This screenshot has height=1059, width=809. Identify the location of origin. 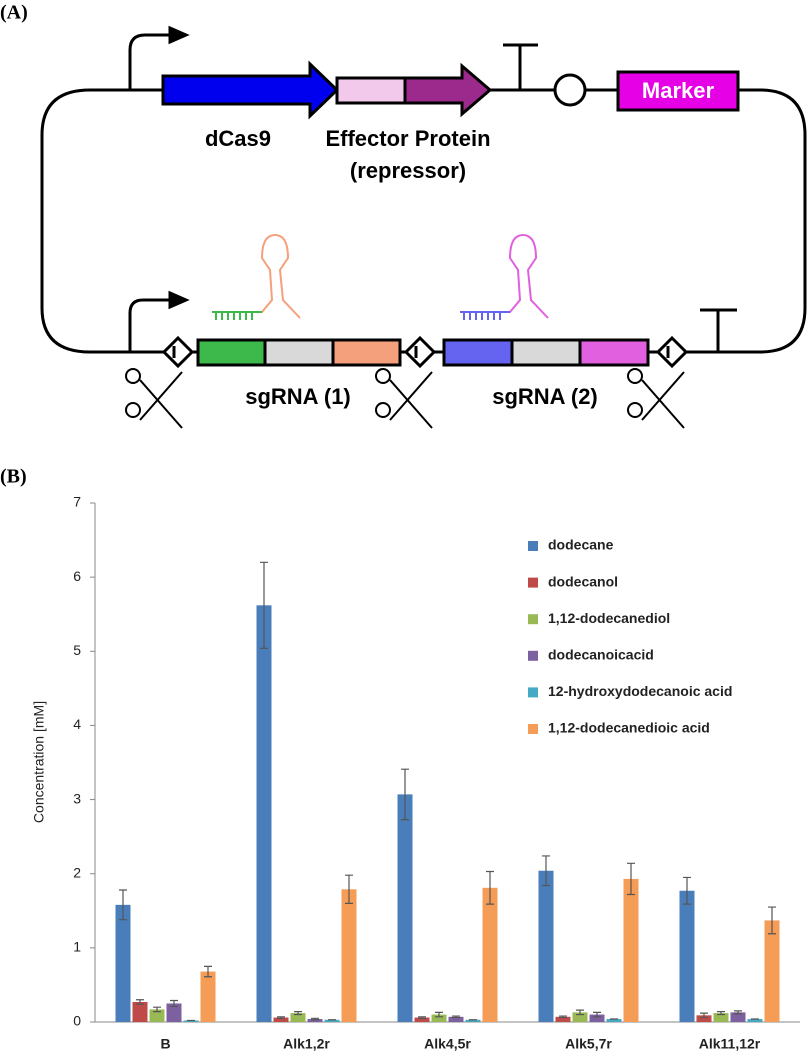
(570, 90).